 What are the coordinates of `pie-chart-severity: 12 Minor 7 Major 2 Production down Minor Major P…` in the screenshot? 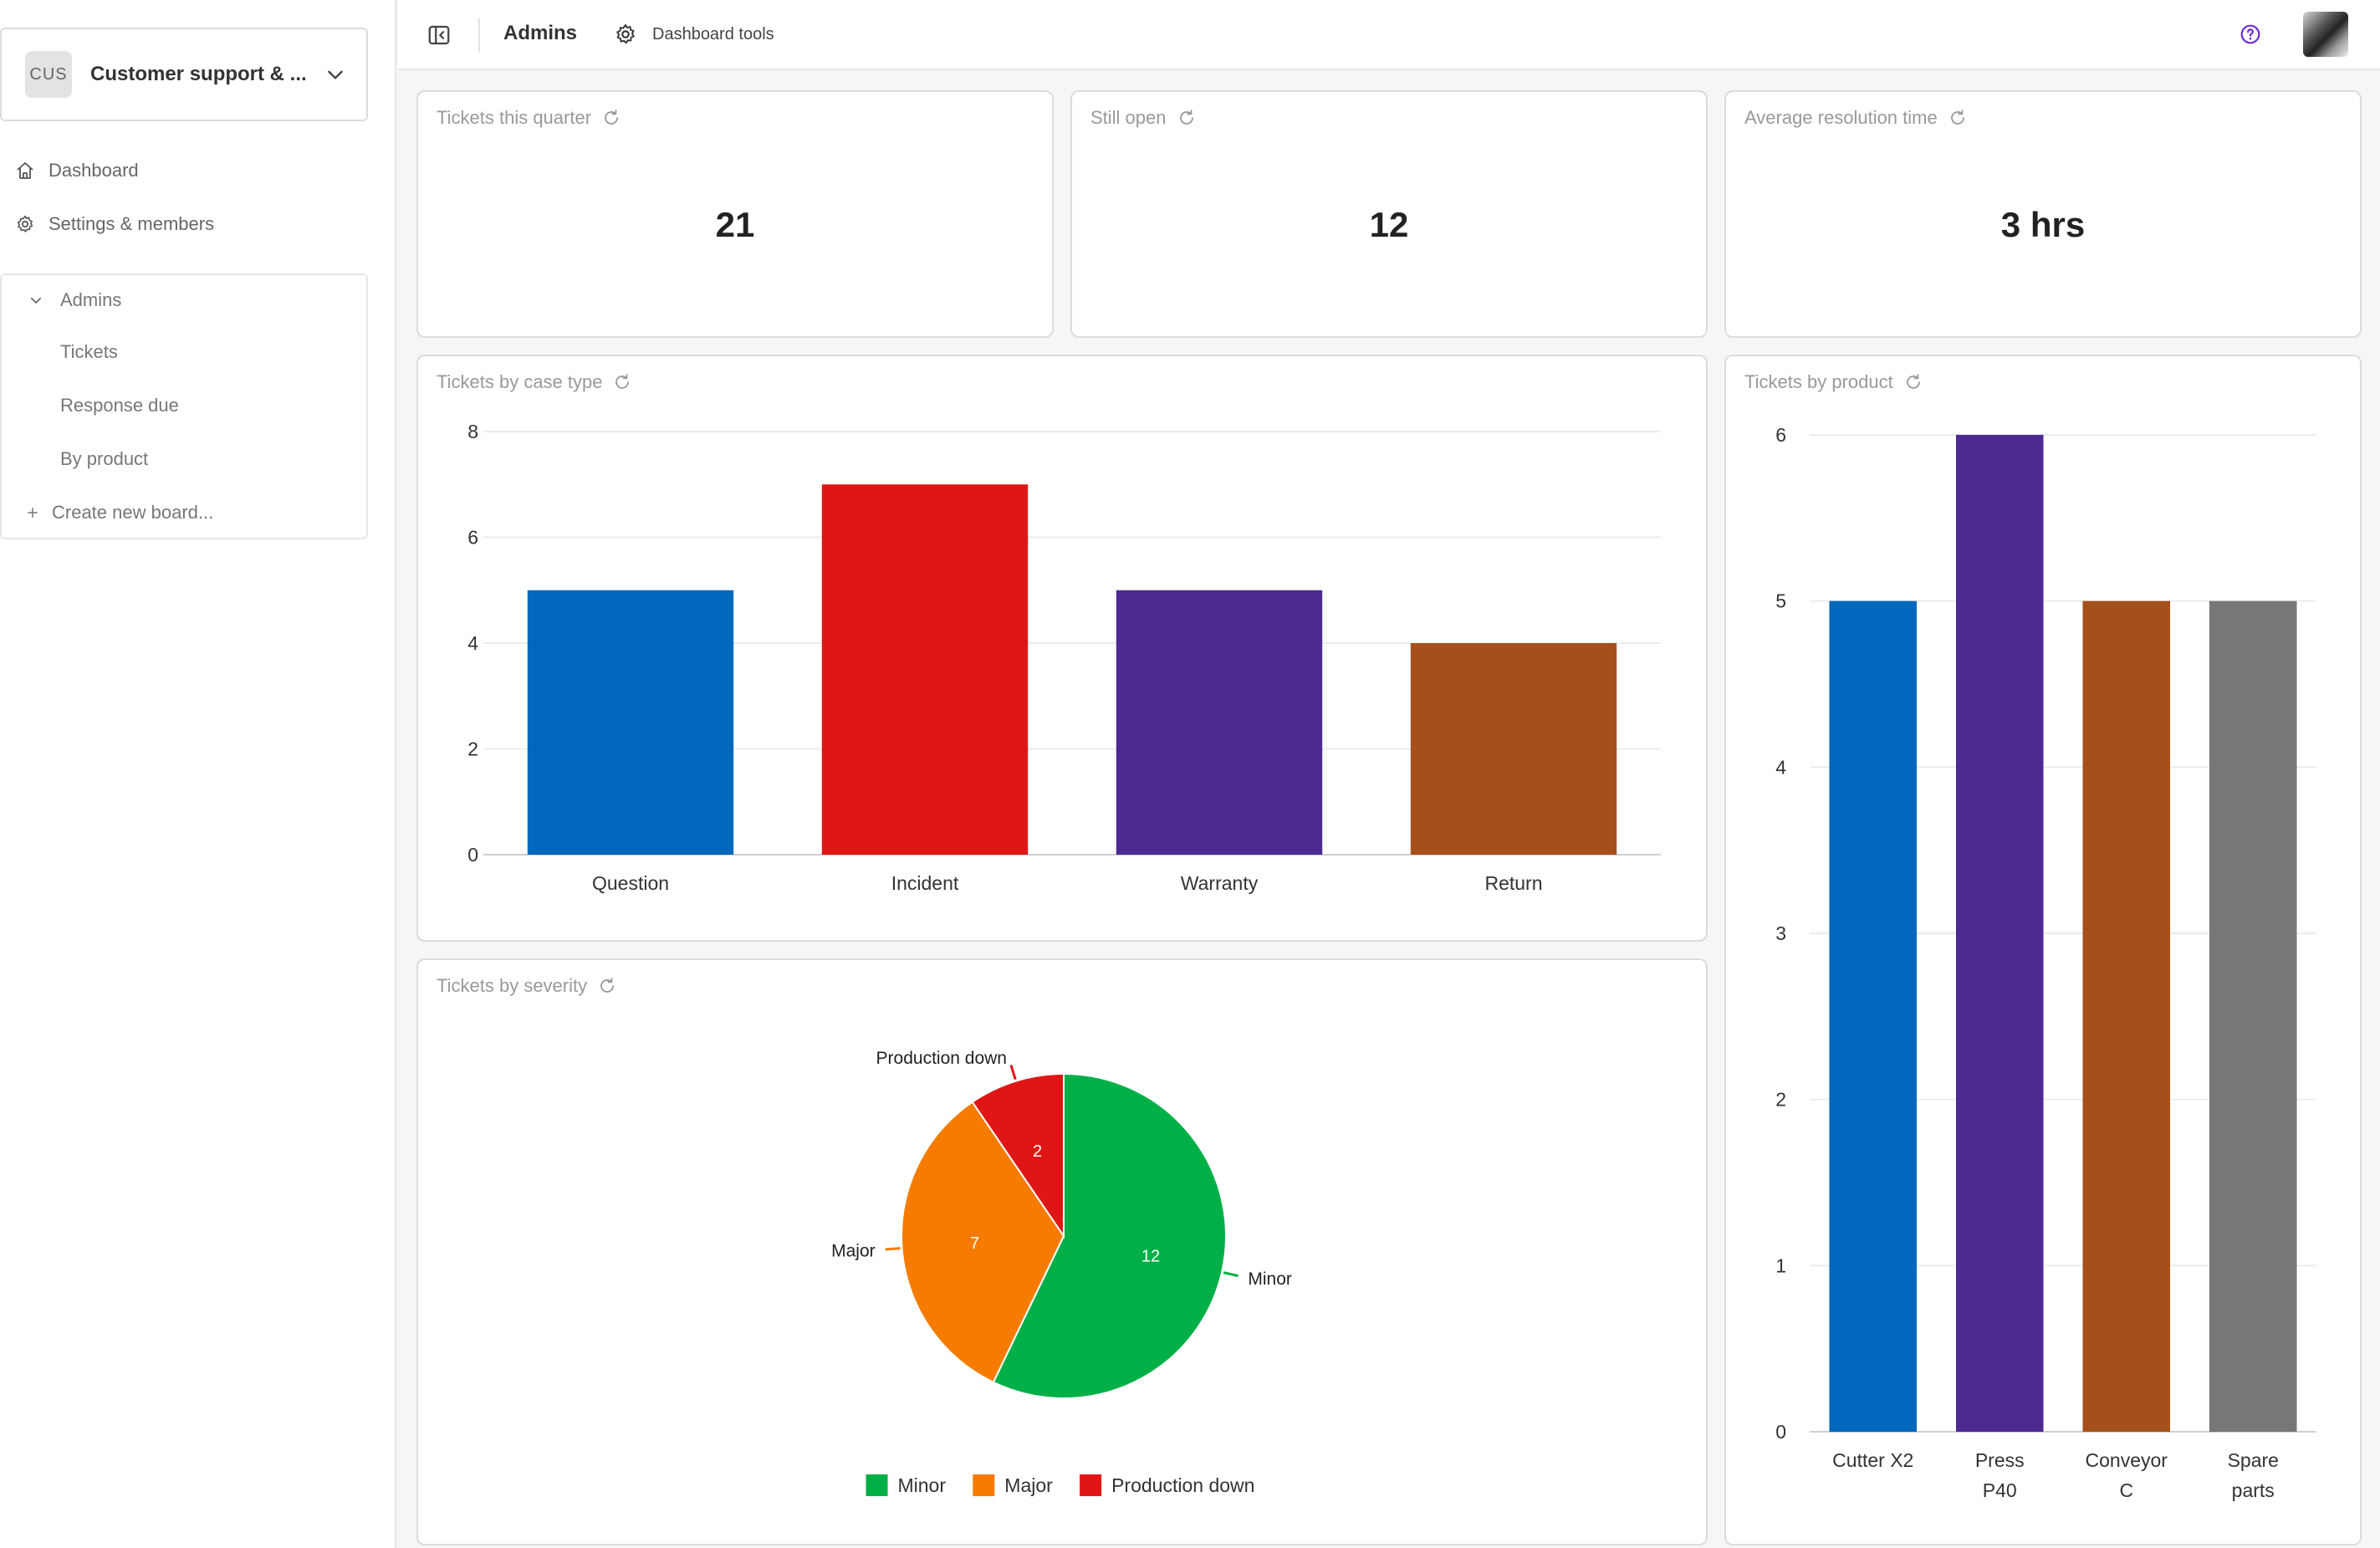 It's located at (1061, 1272).